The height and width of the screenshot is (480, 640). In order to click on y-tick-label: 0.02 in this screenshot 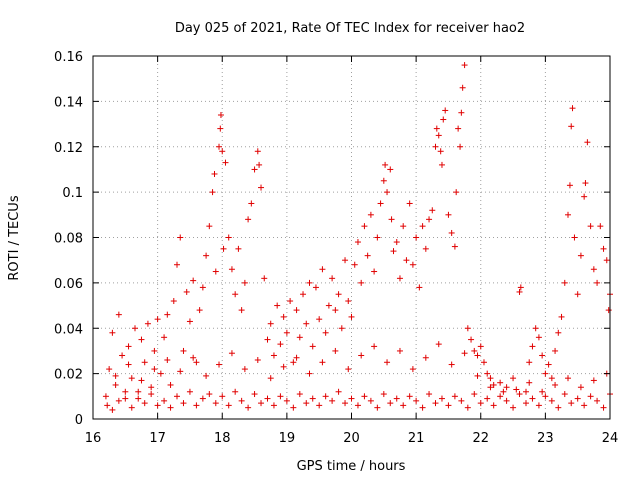, I will do `click(68, 375)`.